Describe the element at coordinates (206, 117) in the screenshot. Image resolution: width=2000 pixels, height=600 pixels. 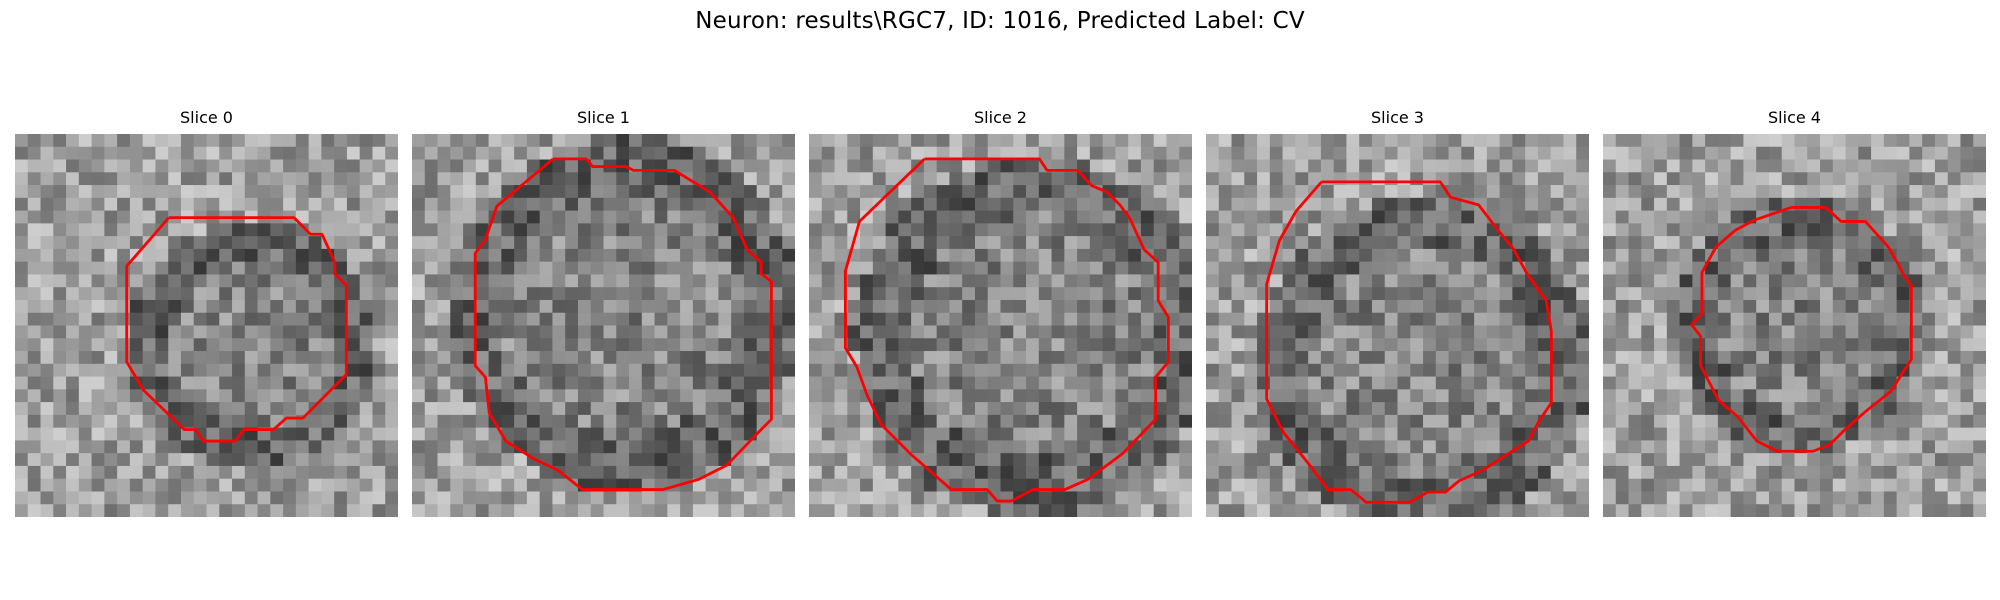
I see `slice-title: Slice 0` at that location.